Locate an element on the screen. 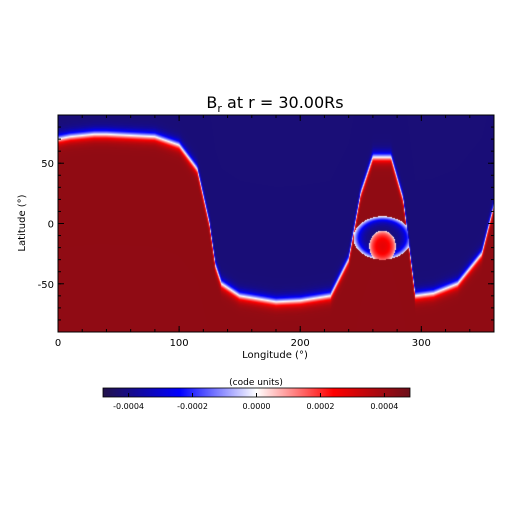 The height and width of the screenshot is (512, 512). chart-title: Br at r = 30.00Rs is located at coordinates (274, 104).